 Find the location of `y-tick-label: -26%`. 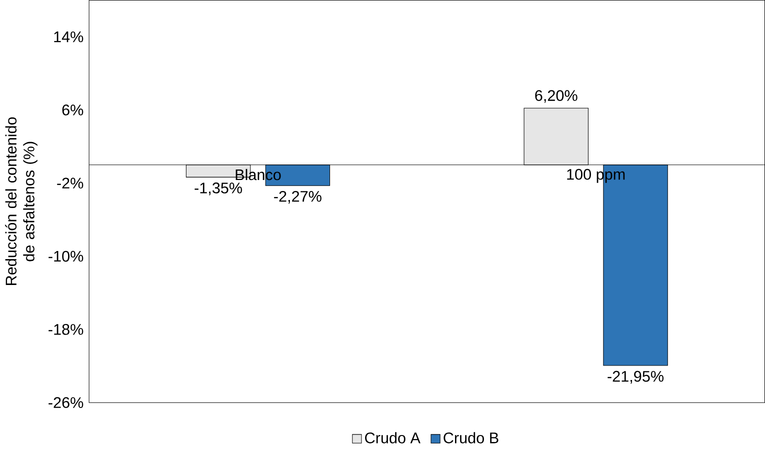

y-tick-label: -26% is located at coordinates (66, 402).